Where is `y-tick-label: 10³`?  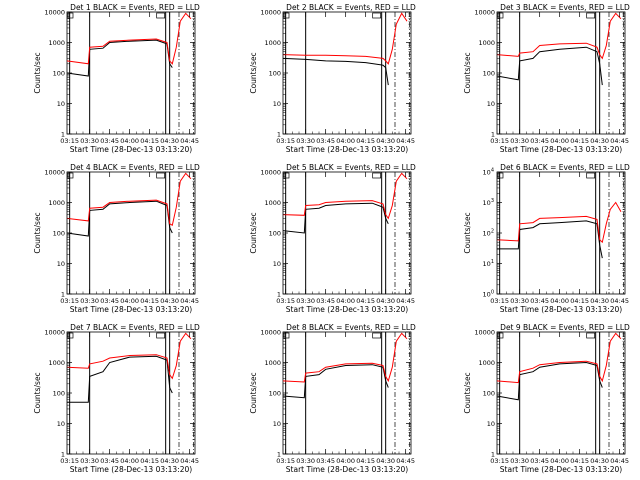 y-tick-label: 10³ is located at coordinates (488, 202).